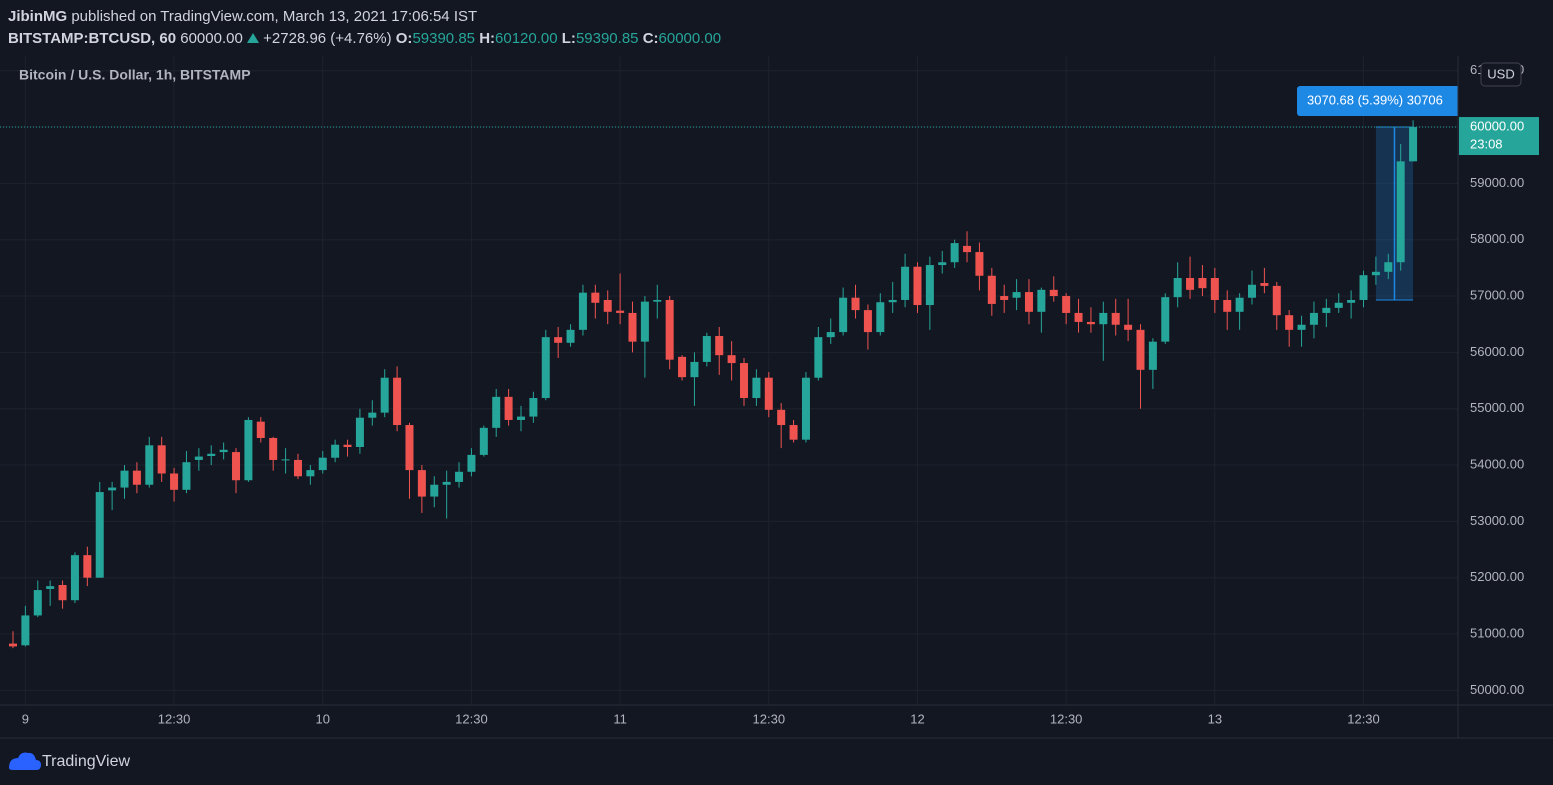 This screenshot has height=785, width=1553. I want to click on last-price-label: 60000.00, so click(1497, 125).